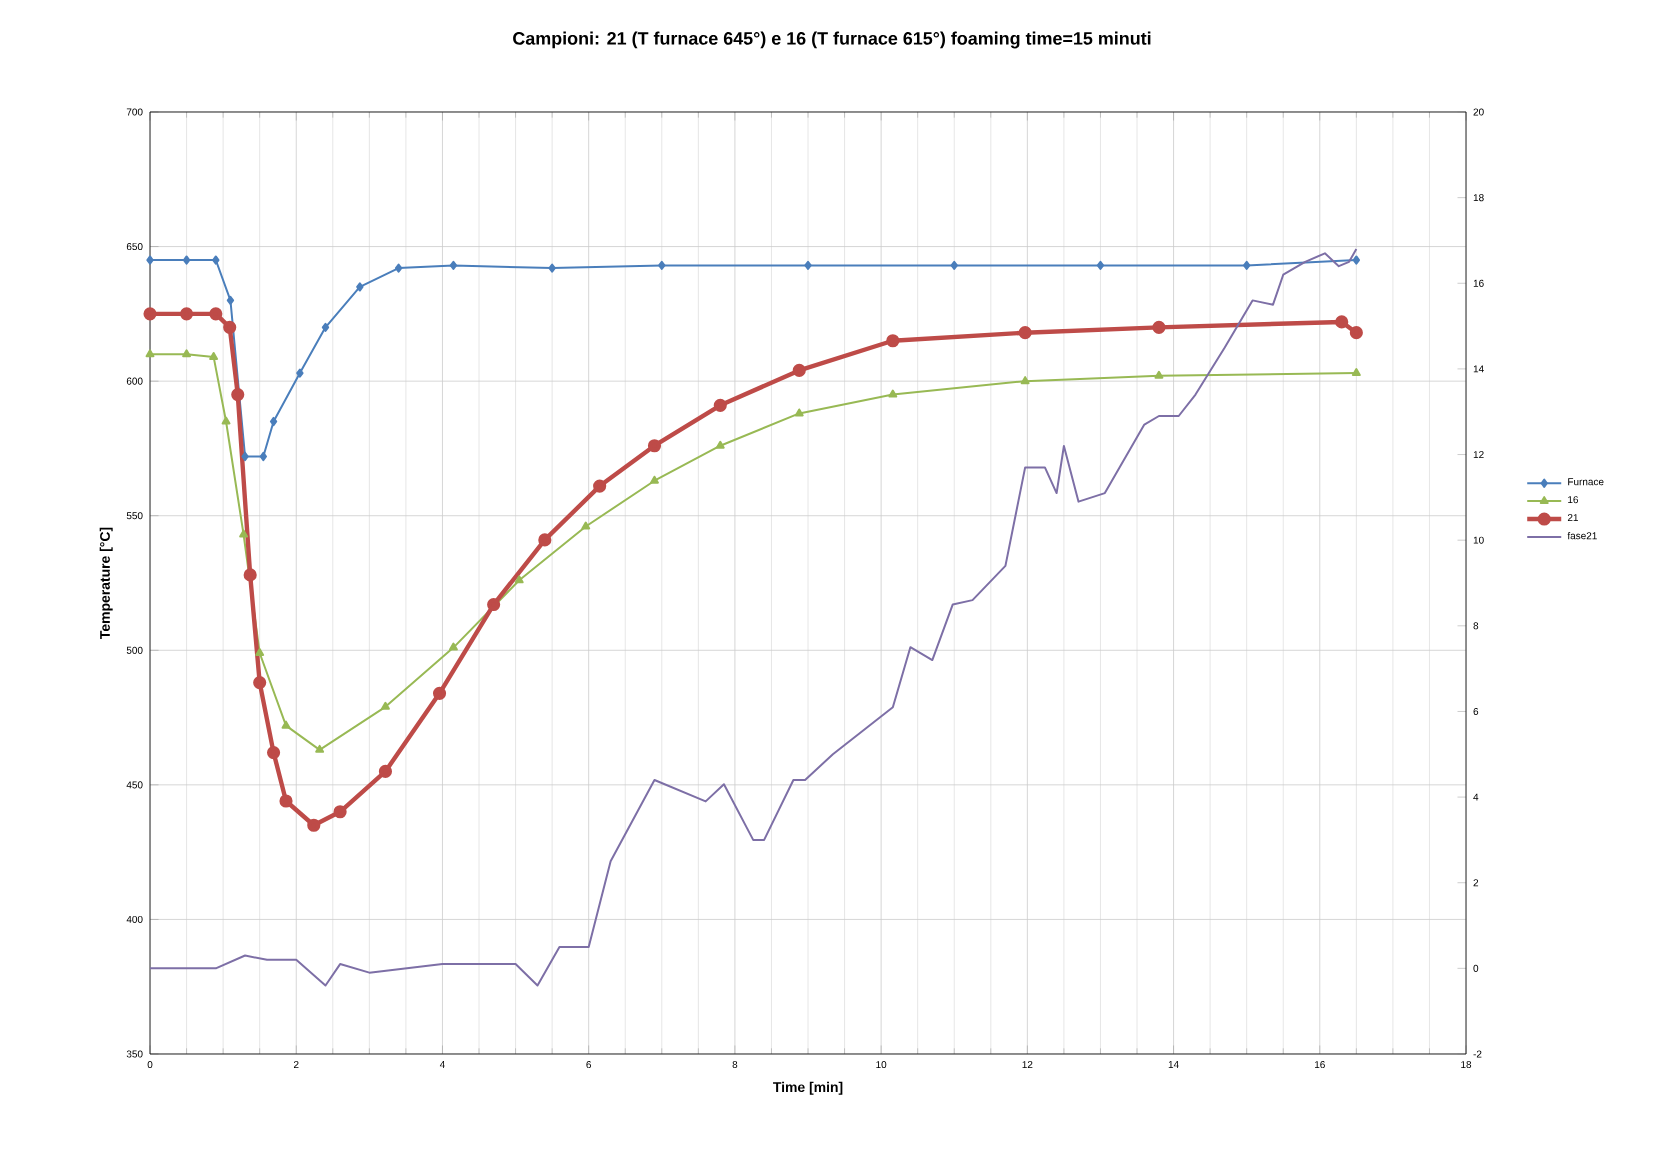 The image size is (1666, 1154). I want to click on chart-title: Campioni: 21 (T furnace 645°) e 16 (T furnace 615°) foaming time=15 minuti, so click(832, 40).